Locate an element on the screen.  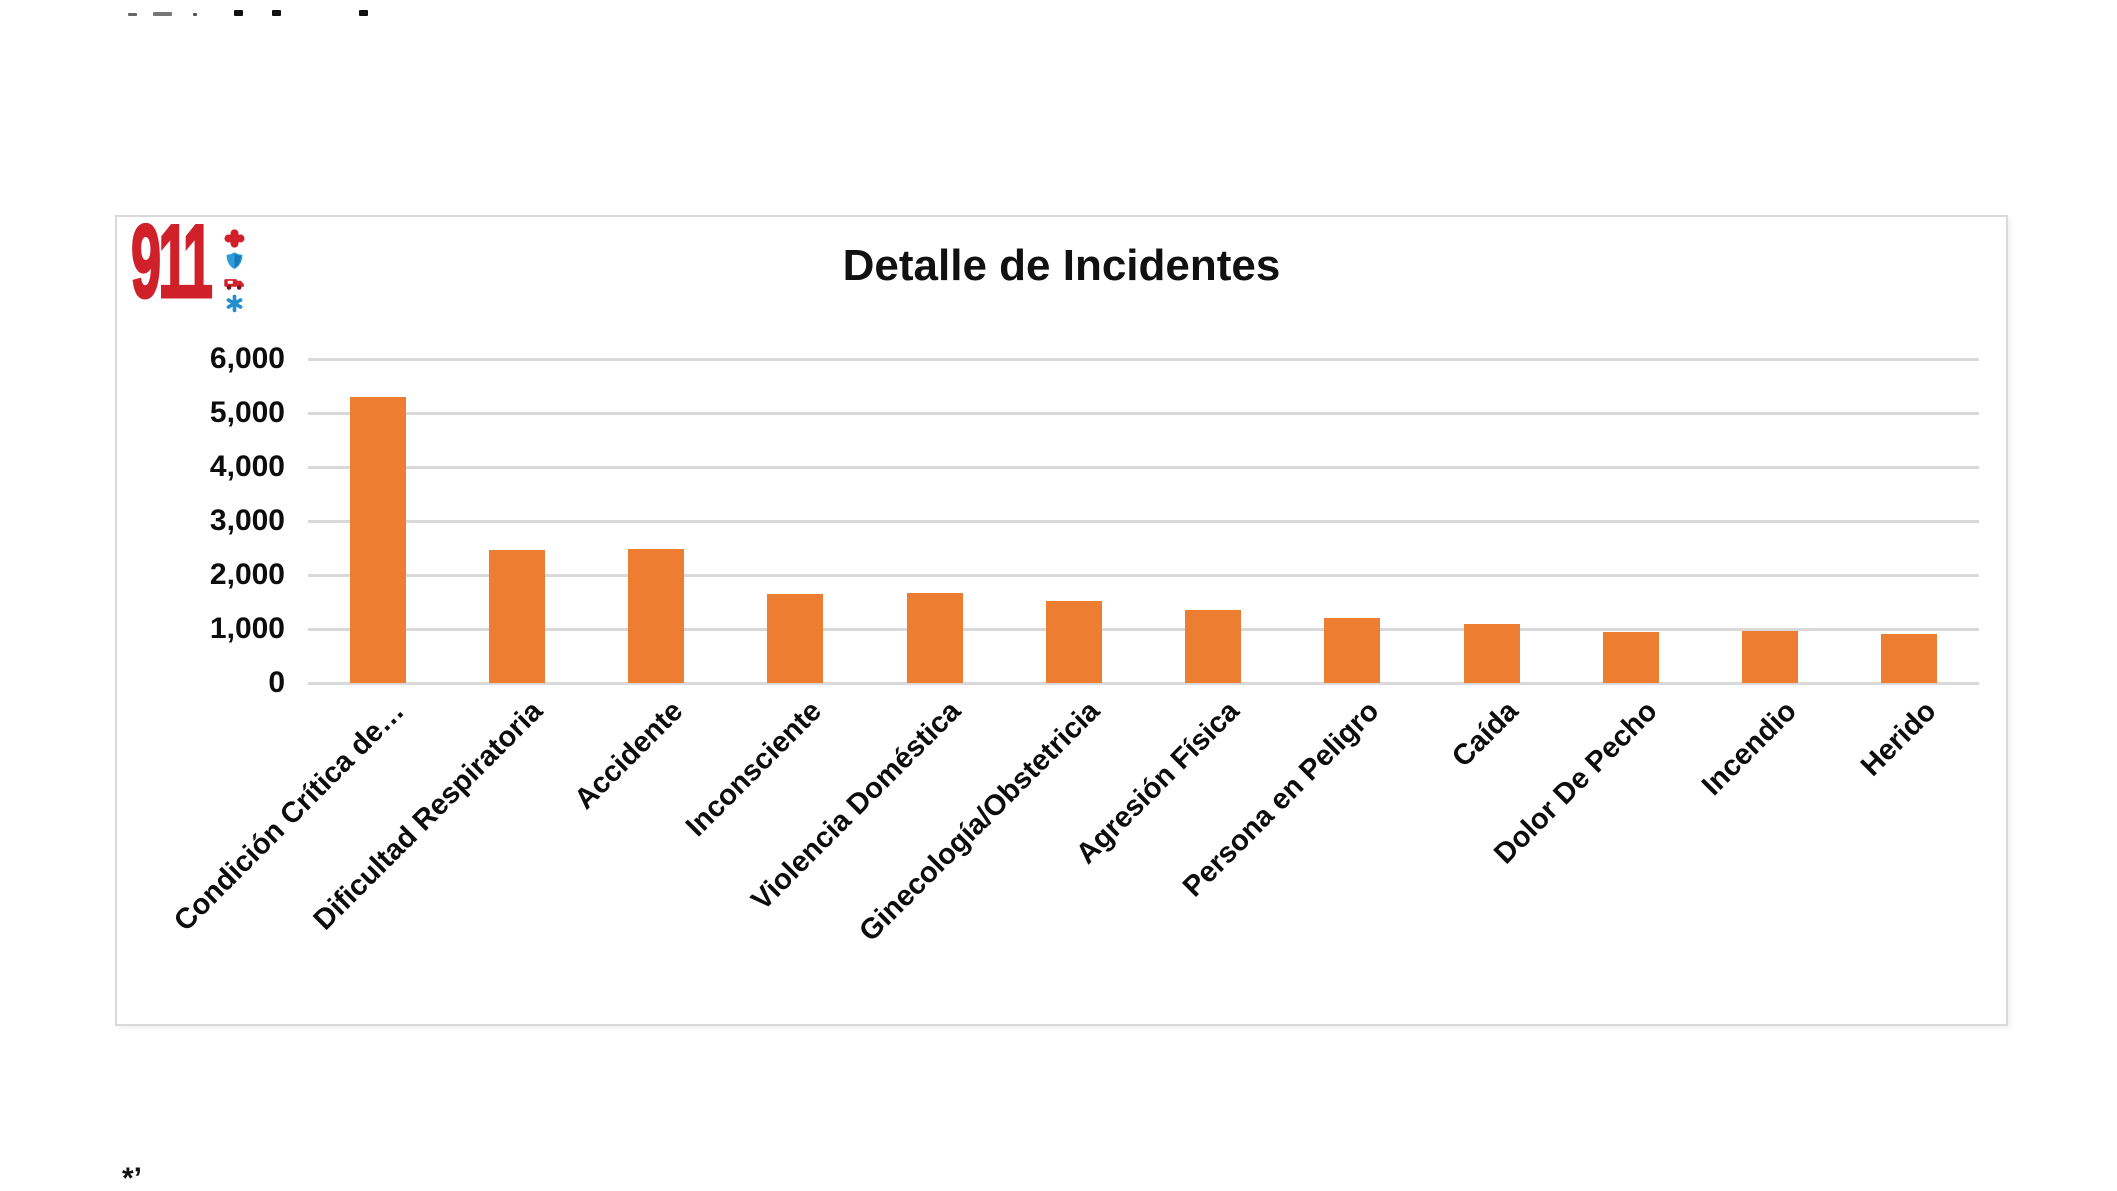
x-category-label: Herido is located at coordinates (1898, 739).